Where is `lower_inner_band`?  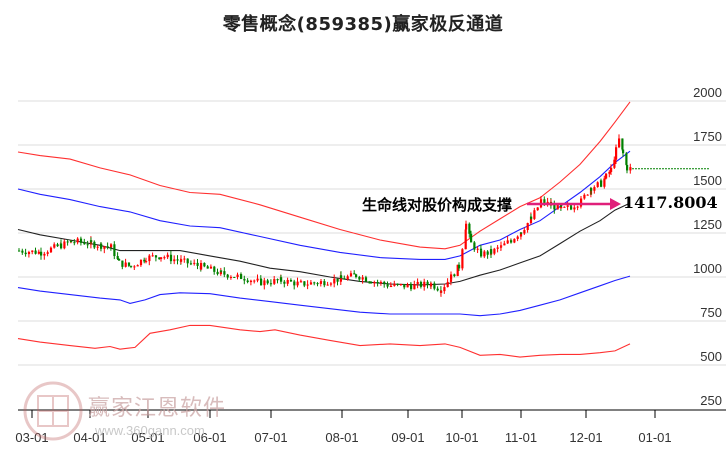 lower_inner_band is located at coordinates (324, 296).